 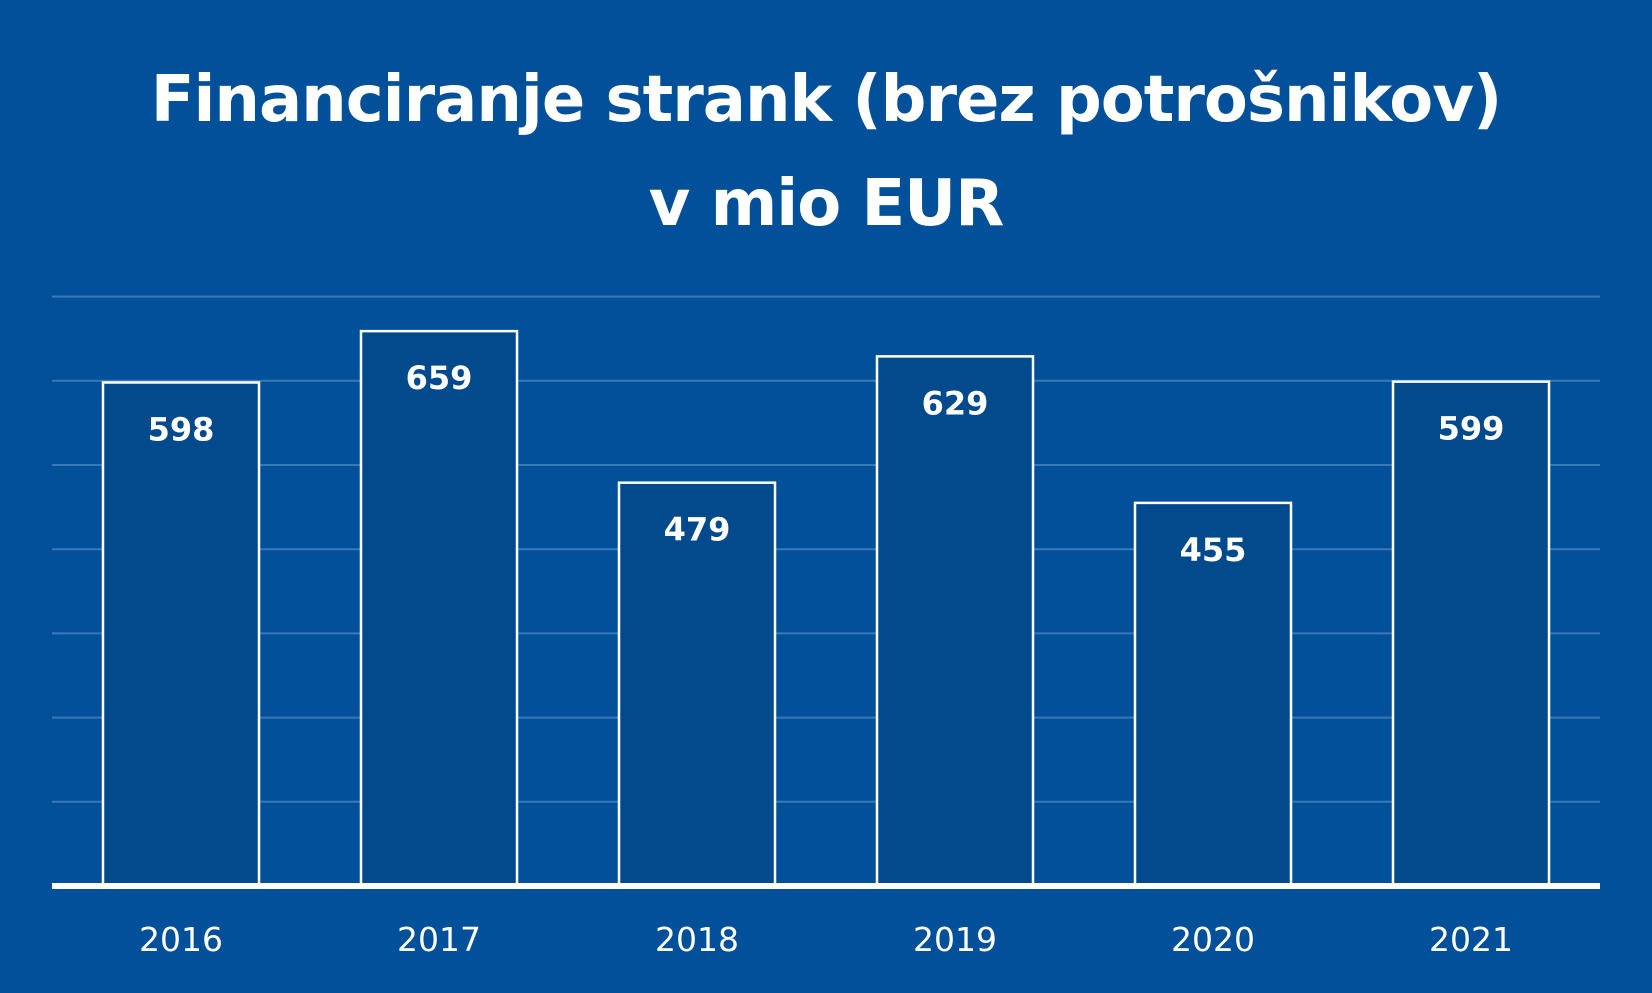 What do you see at coordinates (1471, 634) in the screenshot?
I see `bar-2021` at bounding box center [1471, 634].